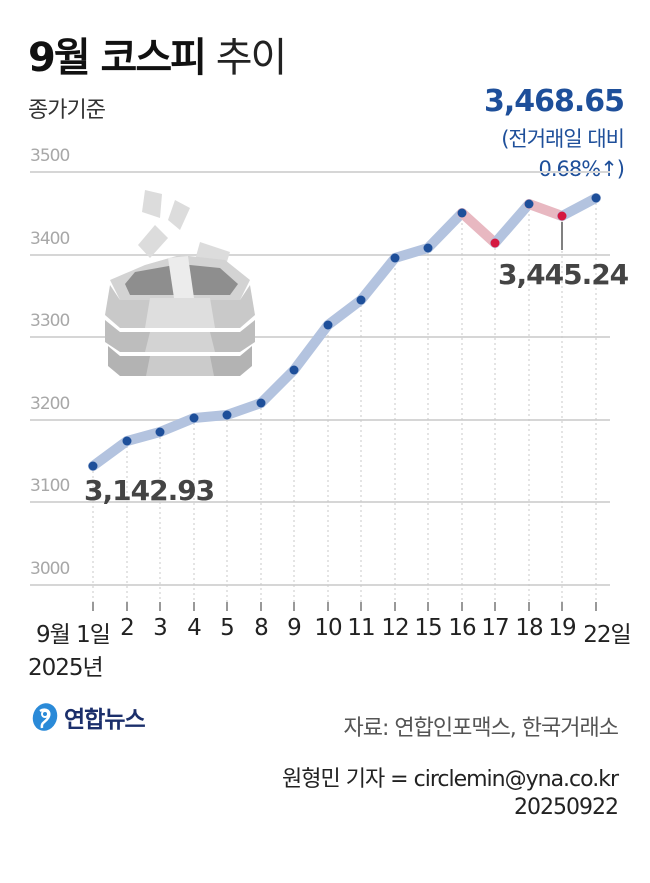 The height and width of the screenshot is (883, 650). Describe the element at coordinates (227, 628) in the screenshot. I see `x-label-5: 5` at that location.